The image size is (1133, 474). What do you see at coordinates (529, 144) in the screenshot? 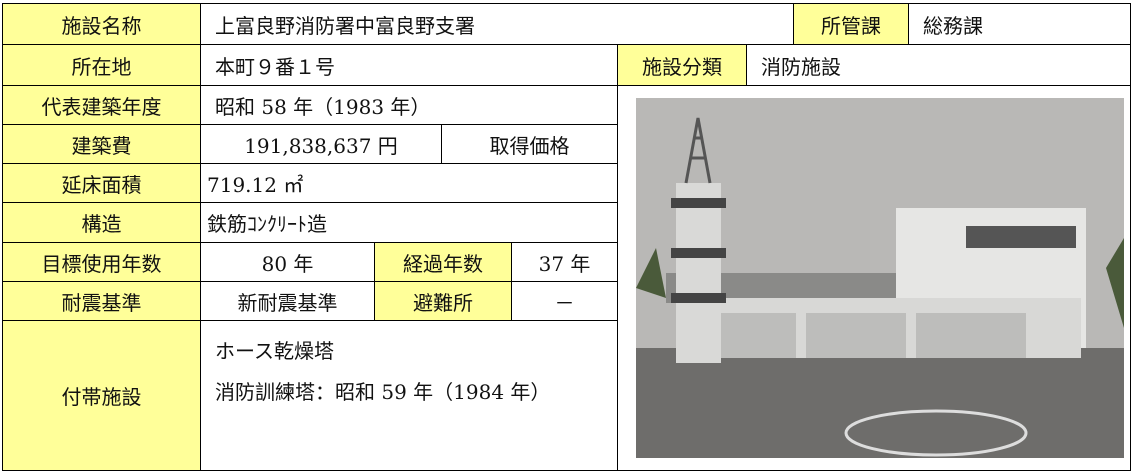
I see `note-label: 取得価格` at bounding box center [529, 144].